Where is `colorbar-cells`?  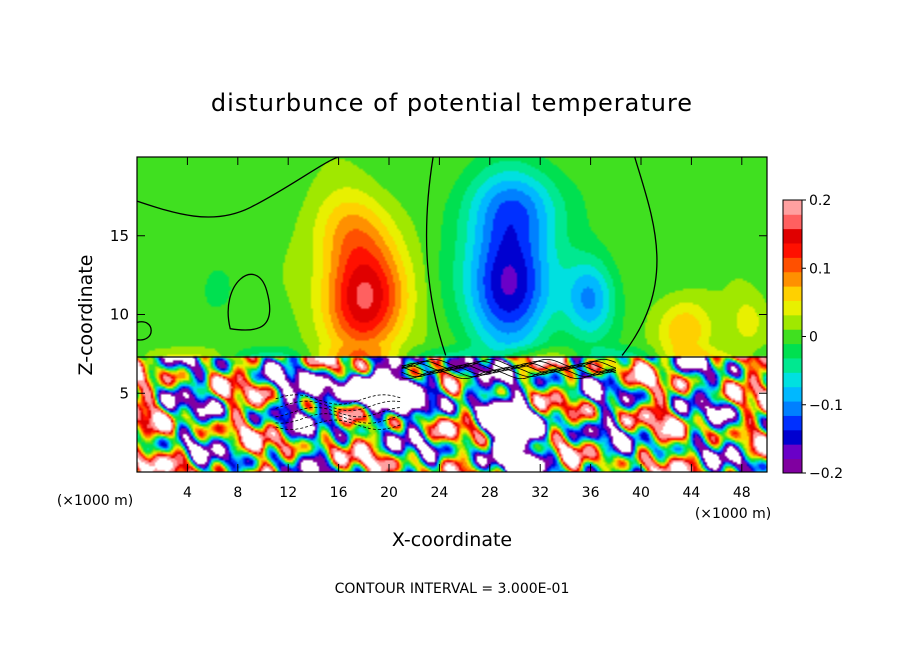 colorbar-cells is located at coordinates (792, 337).